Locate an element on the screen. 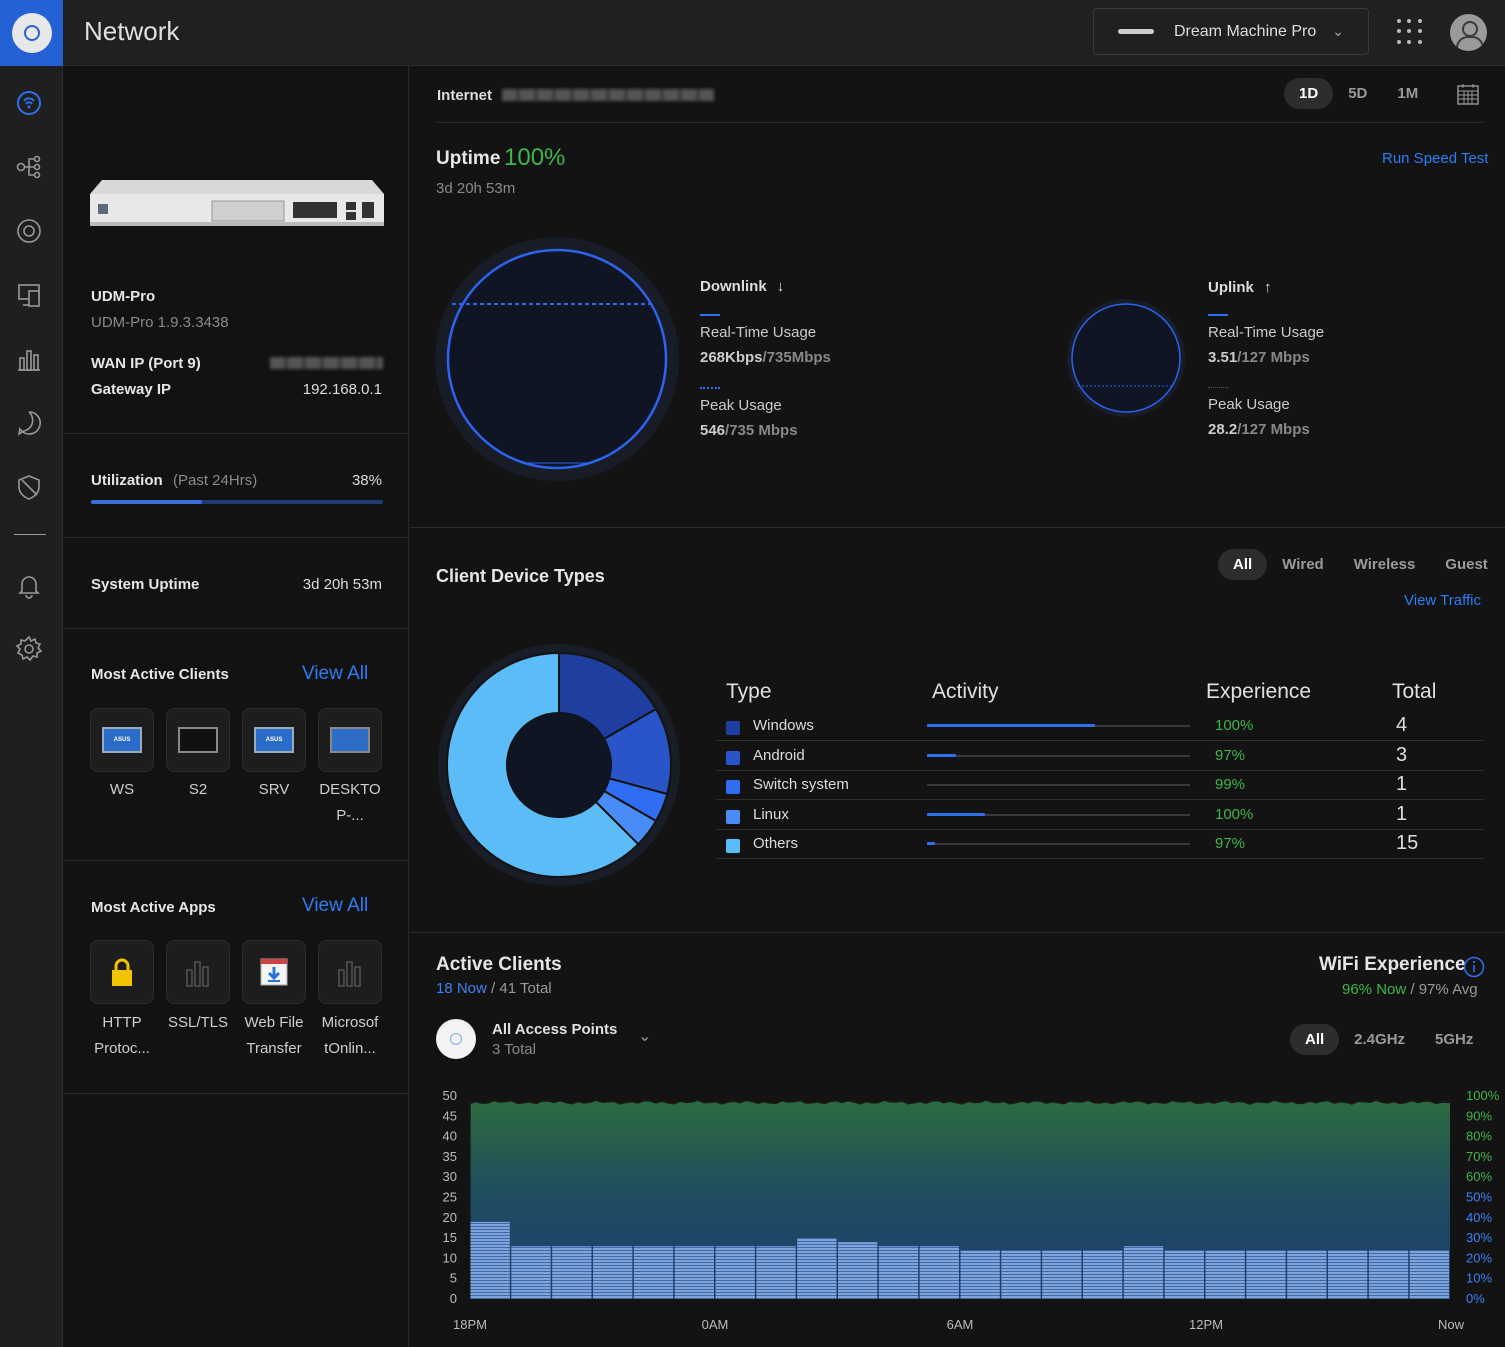 This screenshot has width=1505, height=1347. client-type-filter: All Wired Wireless Guest is located at coordinates (1353, 564).